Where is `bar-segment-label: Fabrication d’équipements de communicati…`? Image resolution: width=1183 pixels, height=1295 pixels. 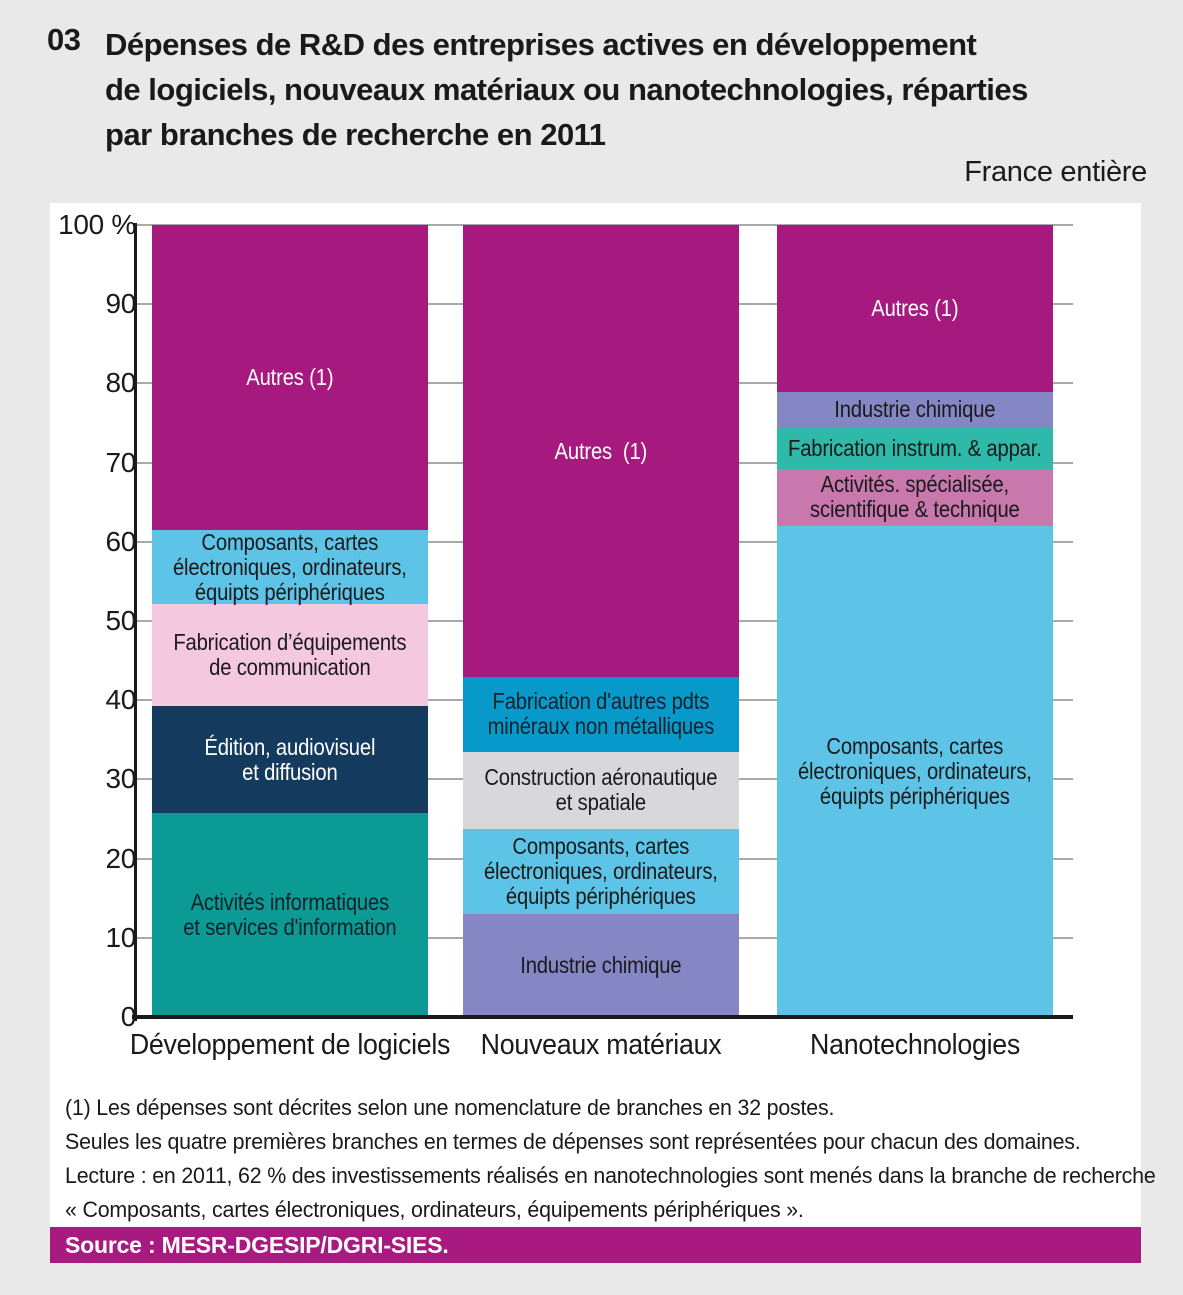 bar-segment-label: Fabrication d’équipements de communicati… is located at coordinates (290, 655).